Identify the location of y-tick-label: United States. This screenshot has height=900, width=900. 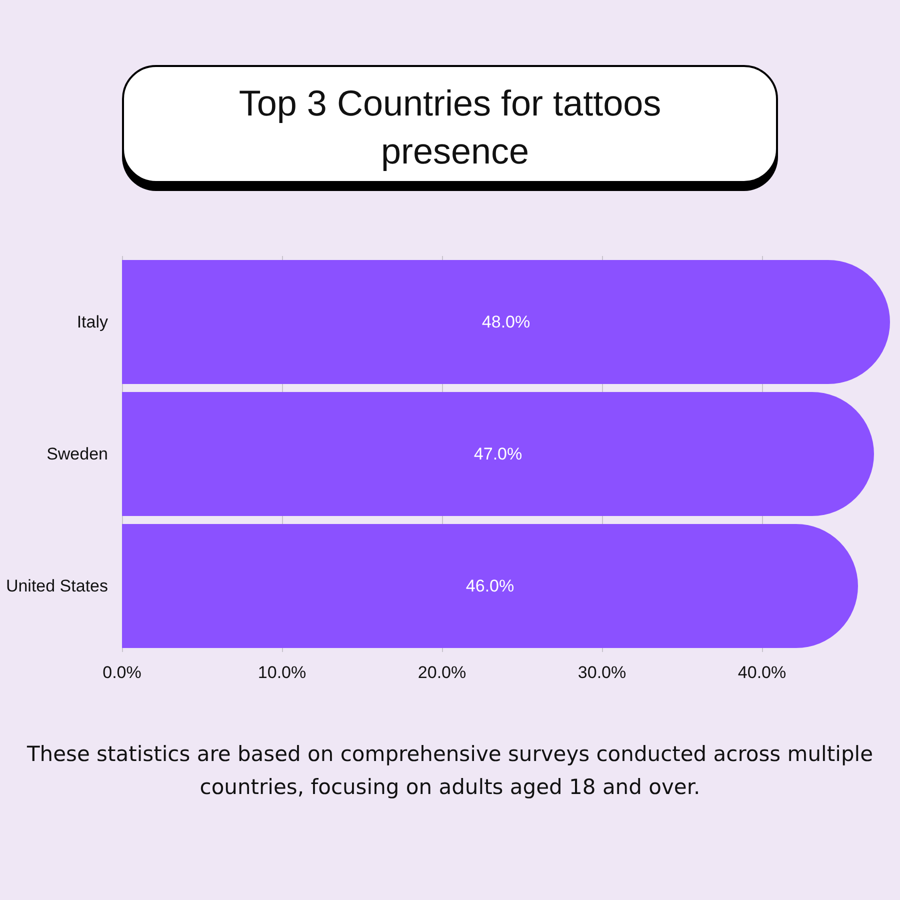
(57, 586).